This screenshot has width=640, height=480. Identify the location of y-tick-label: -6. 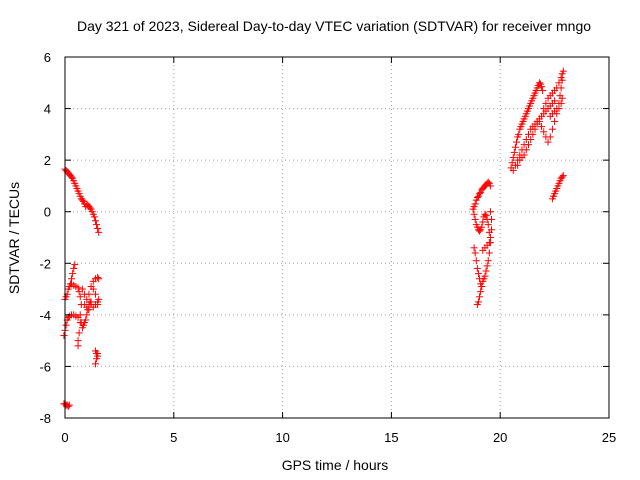
(45, 366).